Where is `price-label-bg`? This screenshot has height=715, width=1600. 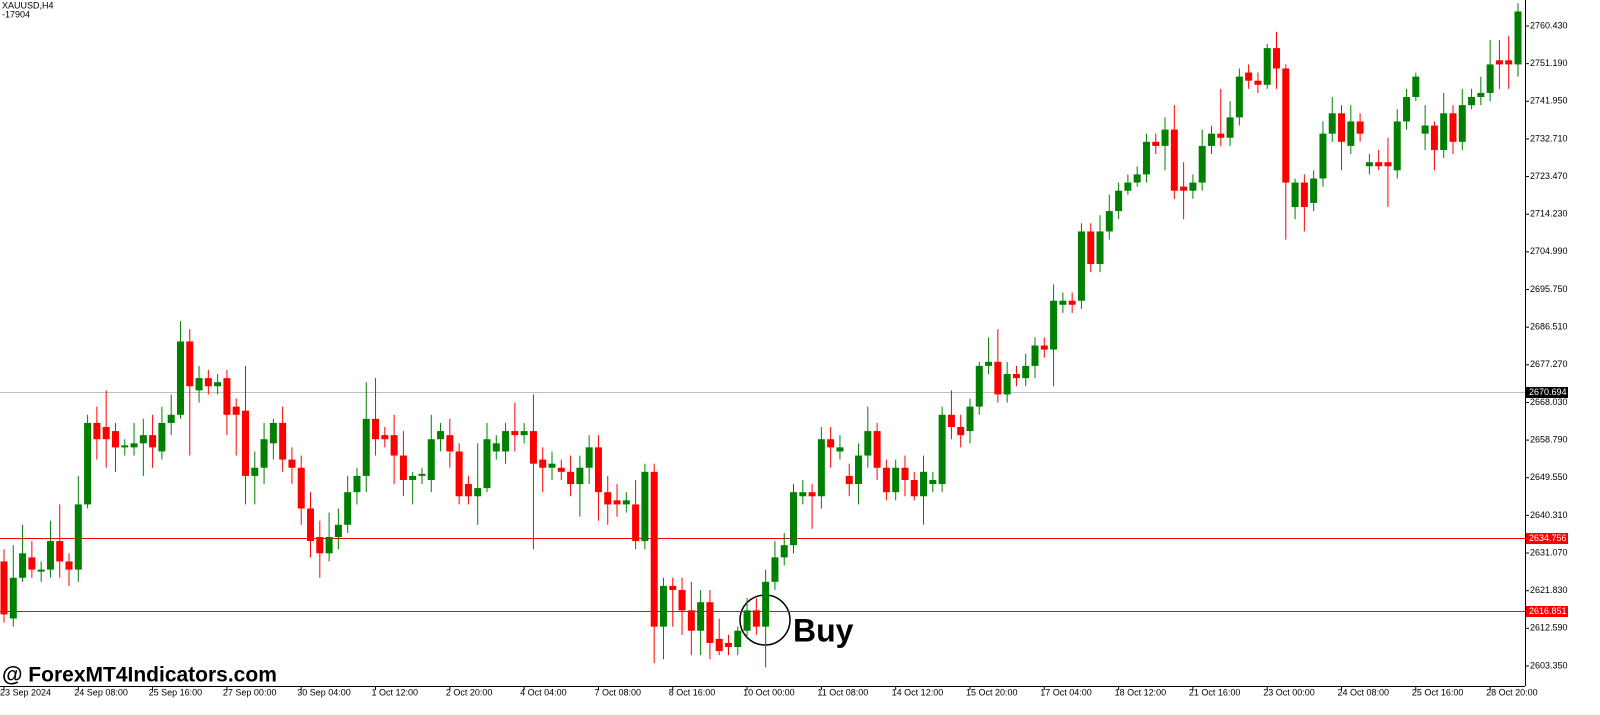
price-label-bg is located at coordinates (1547, 611).